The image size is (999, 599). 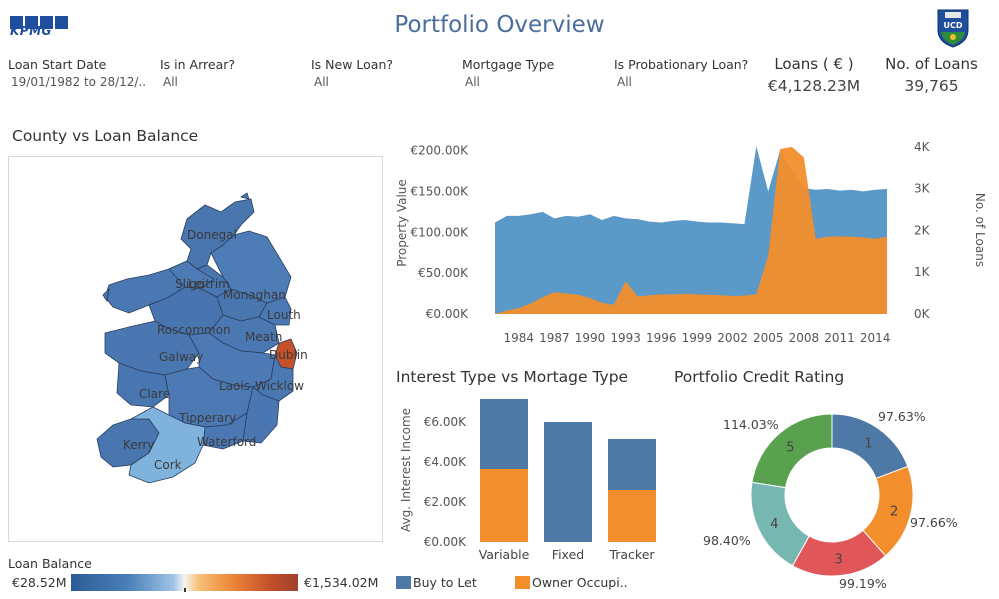 I want to click on kpi-value: €4,128.23M, so click(x=814, y=86).